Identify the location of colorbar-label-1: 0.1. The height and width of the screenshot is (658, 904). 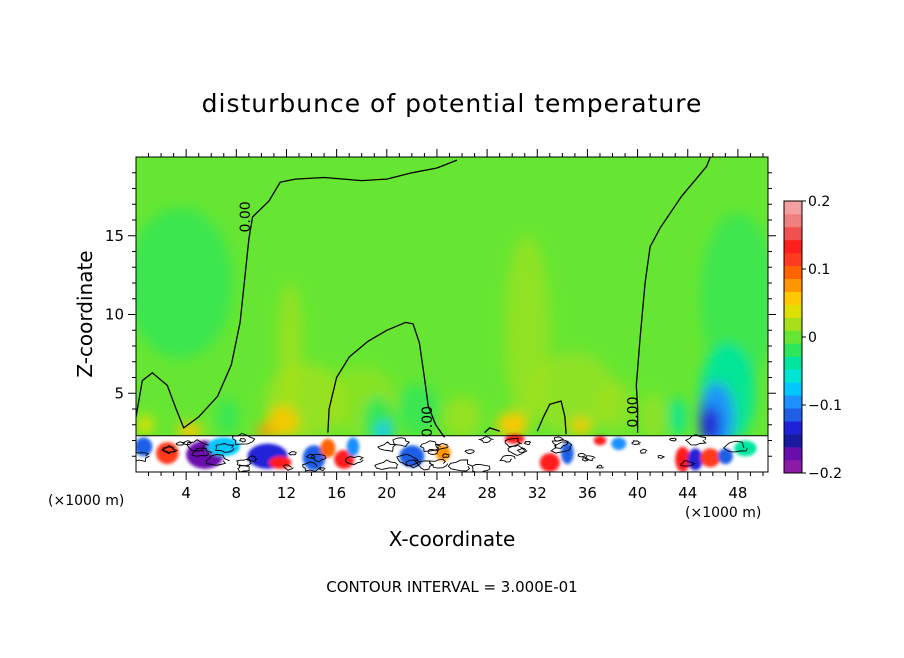
(819, 270).